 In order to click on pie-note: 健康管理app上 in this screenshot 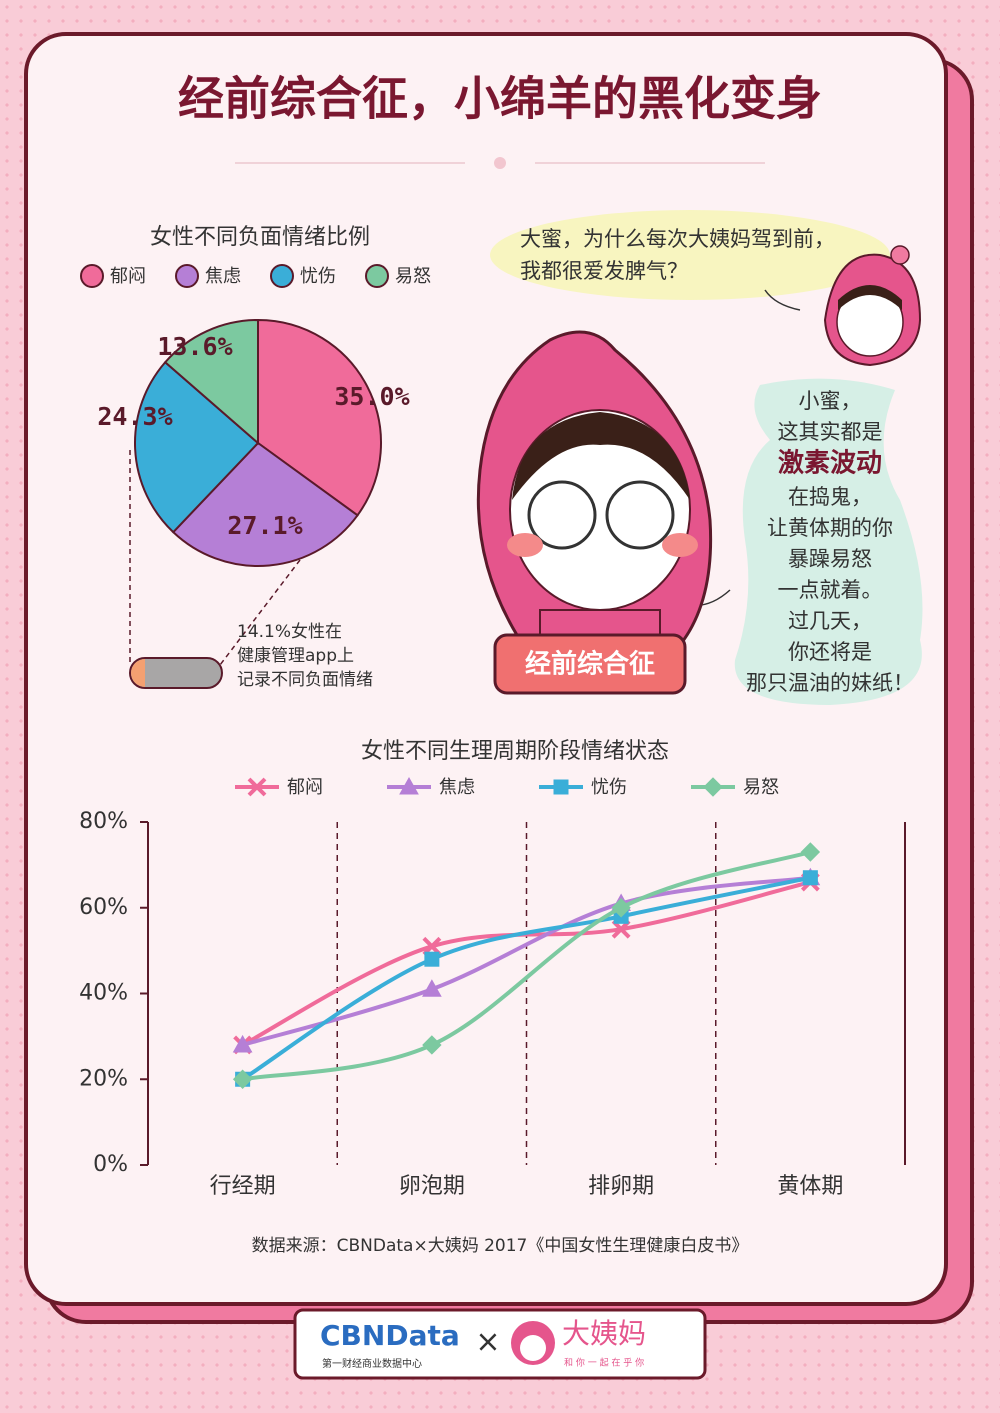, I will do `click(295, 656)`.